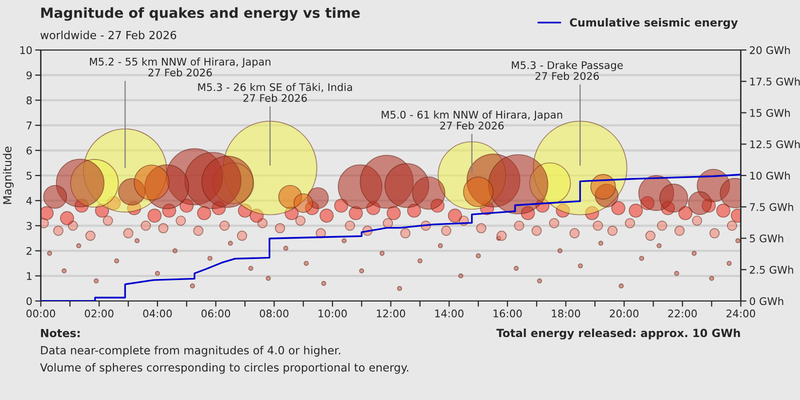 The image size is (800, 400). What do you see at coordinates (275, 92) in the screenshot?
I see `annotation: M5.3 - 26 km SE of Tāki, India 27 Feb 2026` at bounding box center [275, 92].